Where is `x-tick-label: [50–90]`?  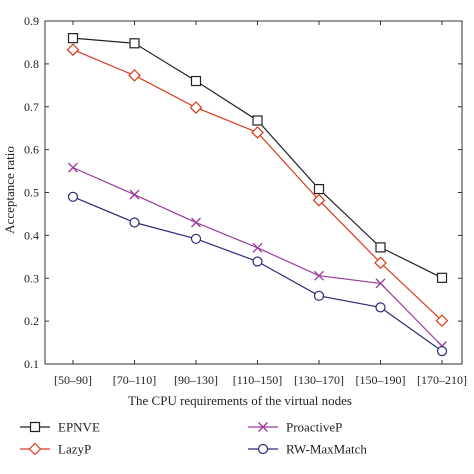
x-tick-label: [50–90] is located at coordinates (73, 380).